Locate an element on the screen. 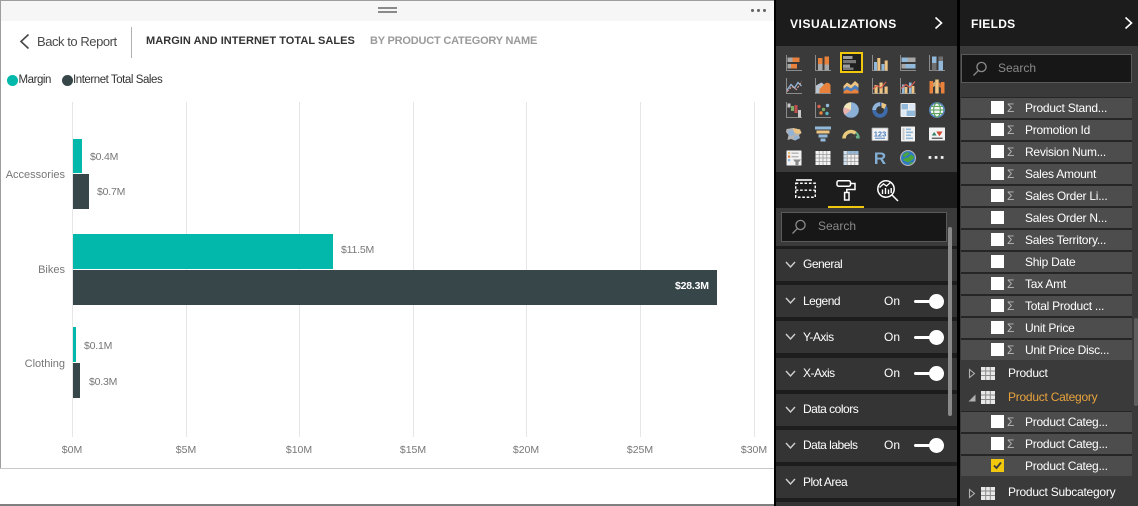  svg-text: R is located at coordinates (880, 158).